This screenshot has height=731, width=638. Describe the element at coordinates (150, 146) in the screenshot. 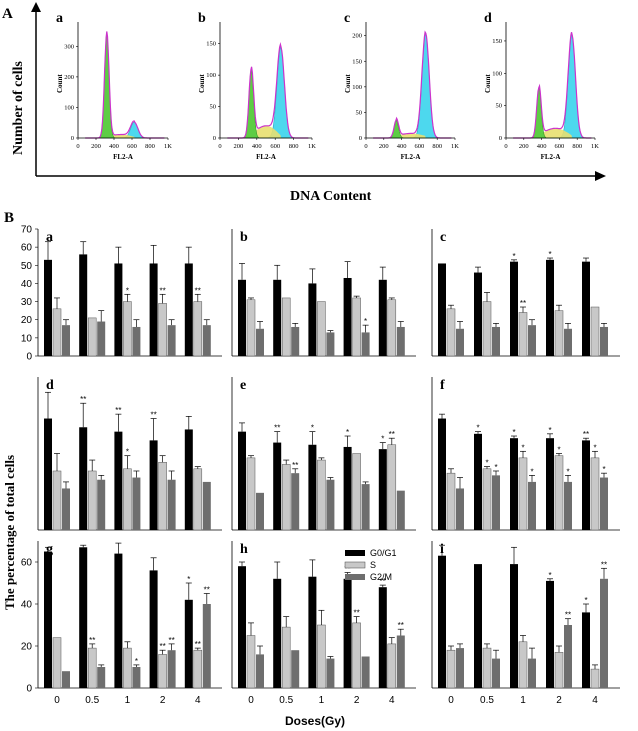

I see `hist-x-tick-label-a: 800` at that location.